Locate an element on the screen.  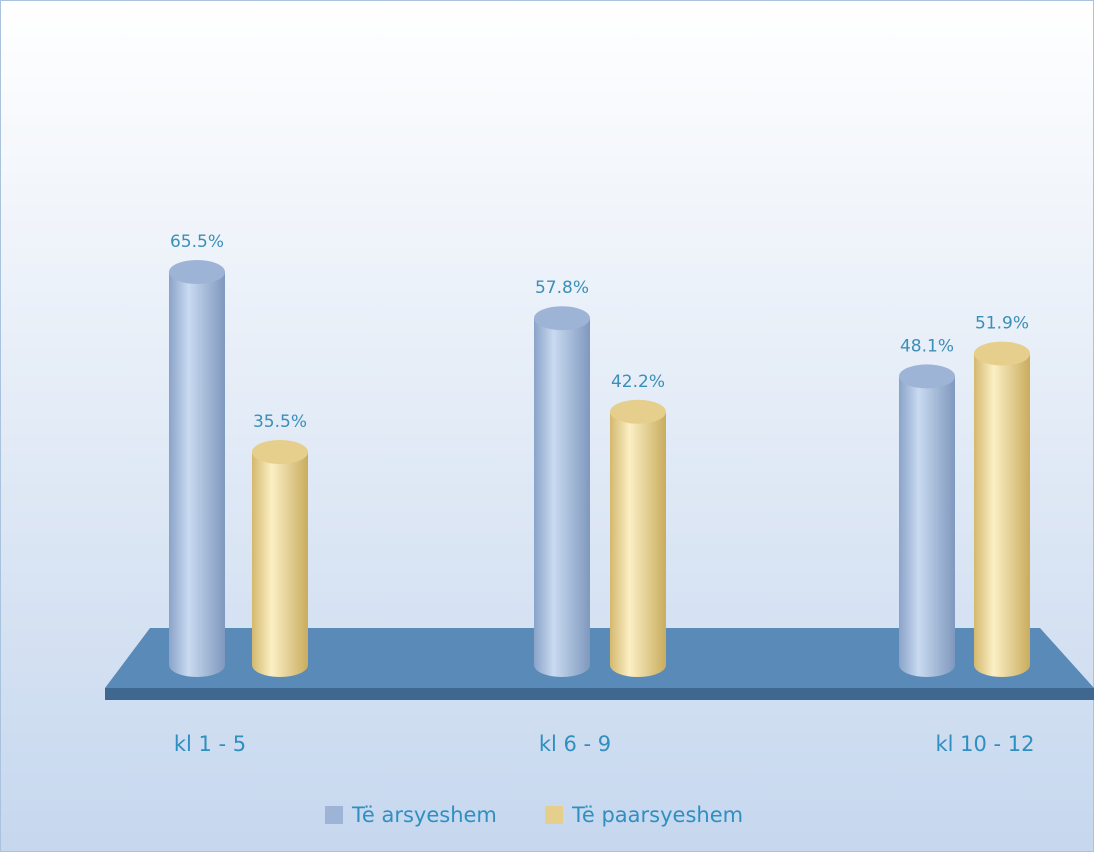
x-tick-label: kl 10 - 12 is located at coordinates (984, 744).